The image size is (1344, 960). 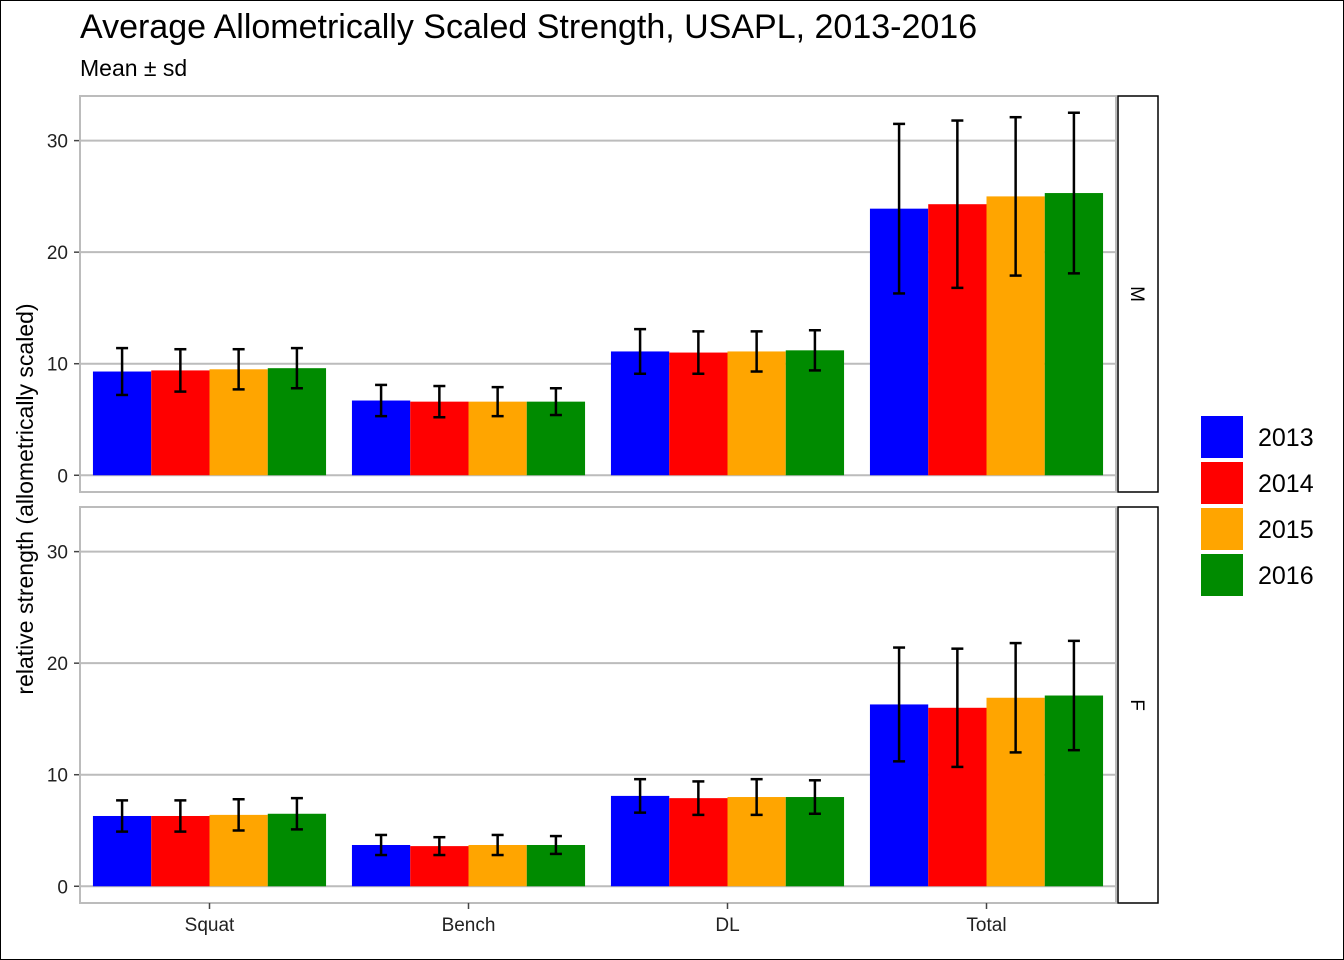 I want to click on chart-subtitle: Mean ± sd, so click(x=133, y=68).